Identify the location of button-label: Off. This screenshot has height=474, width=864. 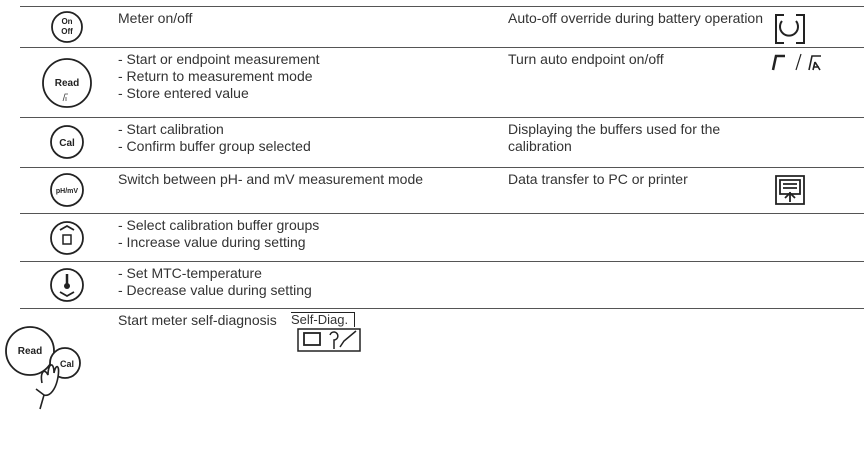
(67, 31).